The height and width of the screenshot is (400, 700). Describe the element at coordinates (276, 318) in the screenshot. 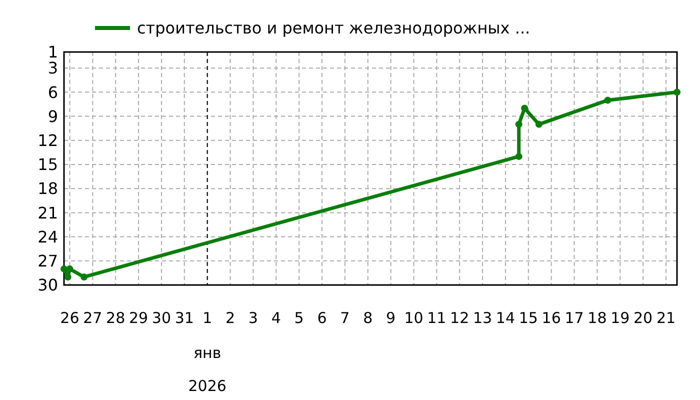

I see `x-tick-label: 4` at that location.